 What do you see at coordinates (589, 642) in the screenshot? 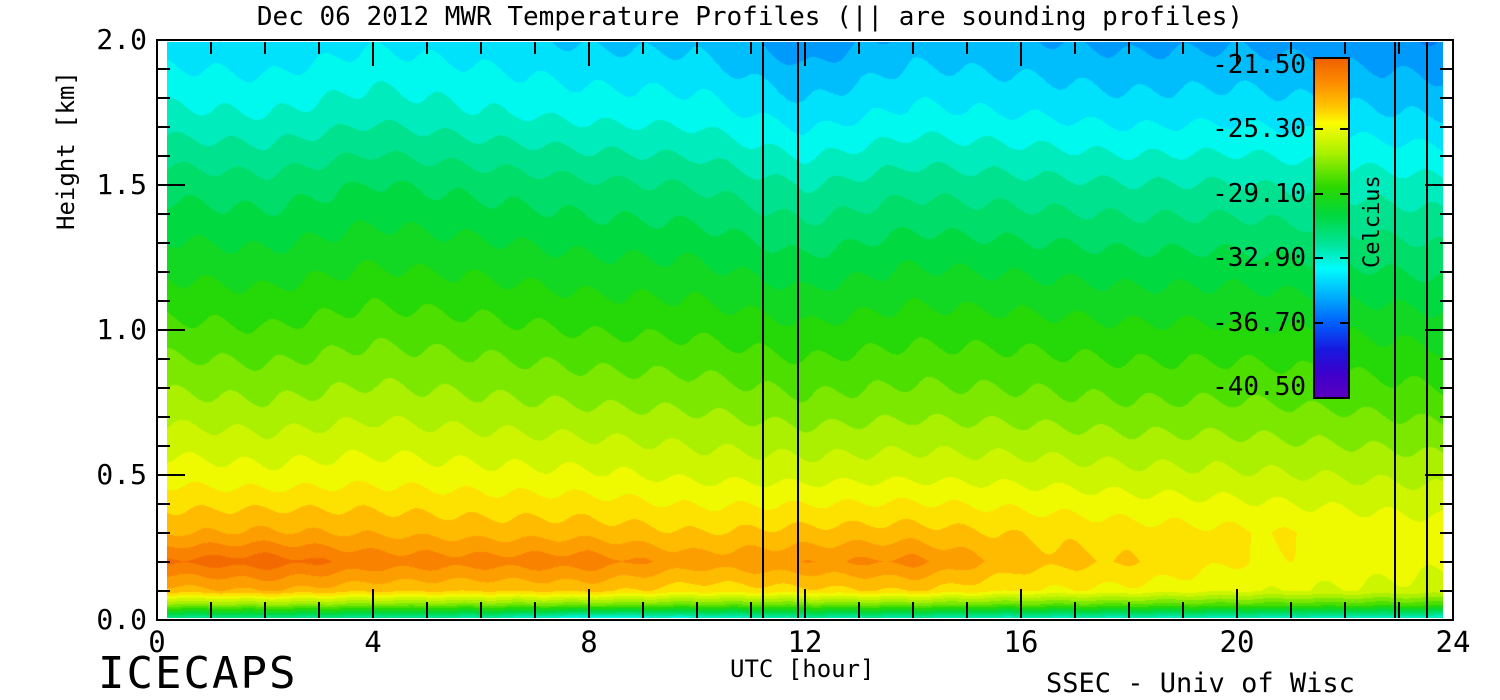
I see `x-tick-label: 8` at bounding box center [589, 642].